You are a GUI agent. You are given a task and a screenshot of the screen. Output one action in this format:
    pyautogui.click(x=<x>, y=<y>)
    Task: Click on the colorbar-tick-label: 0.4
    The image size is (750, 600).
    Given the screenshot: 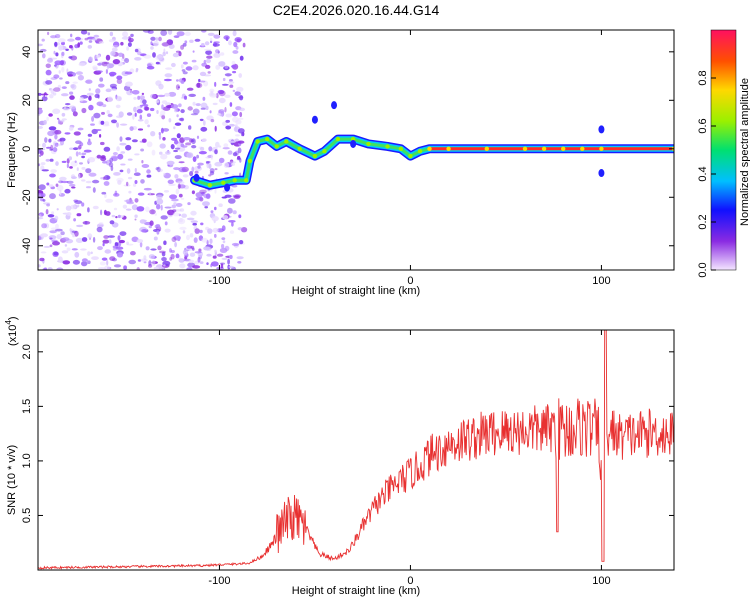 What is the action you would take?
    pyautogui.click(x=703, y=173)
    